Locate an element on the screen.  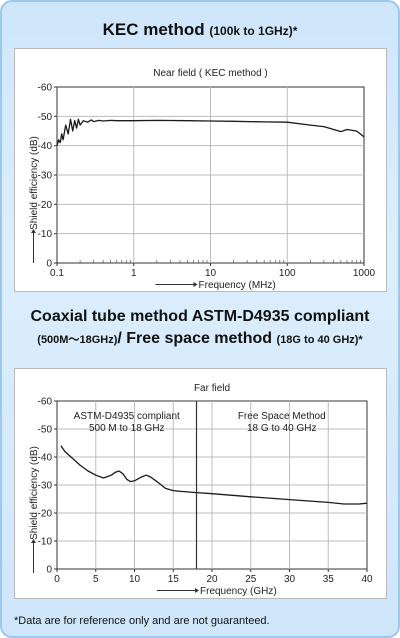
astm-annotation-range: 500 M to 18 GHz is located at coordinates (127, 428).